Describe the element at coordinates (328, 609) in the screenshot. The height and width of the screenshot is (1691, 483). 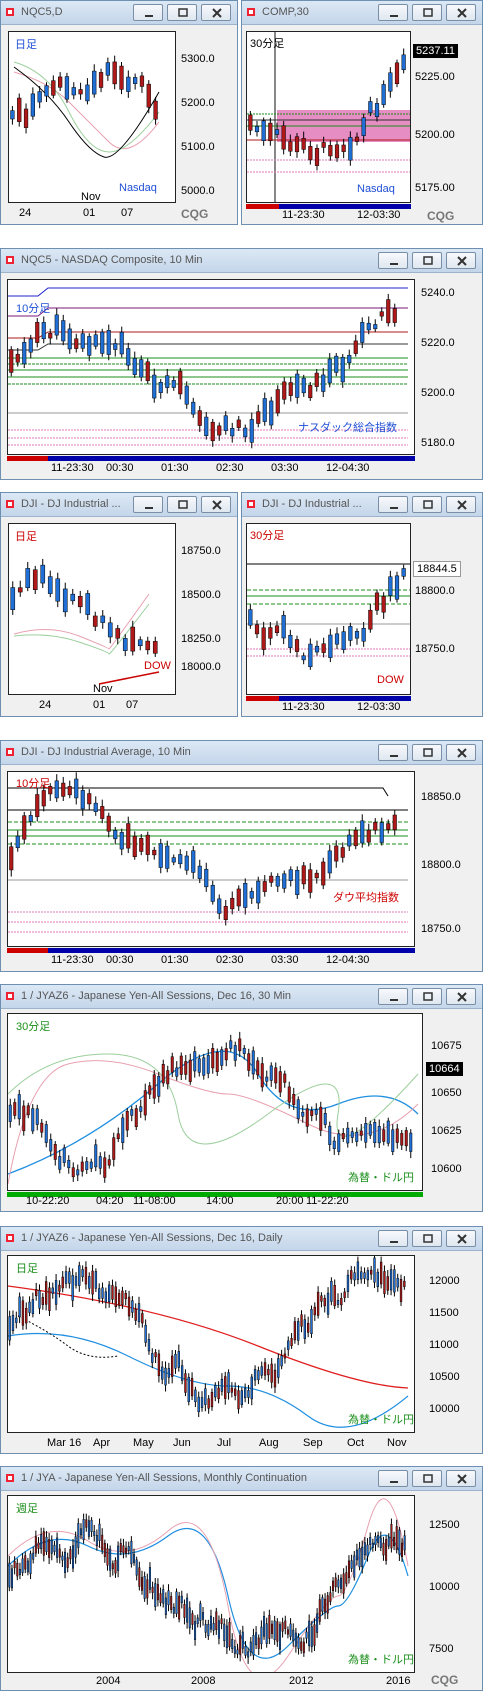
I see `chart-plot-area: 30分足 DOW` at that location.